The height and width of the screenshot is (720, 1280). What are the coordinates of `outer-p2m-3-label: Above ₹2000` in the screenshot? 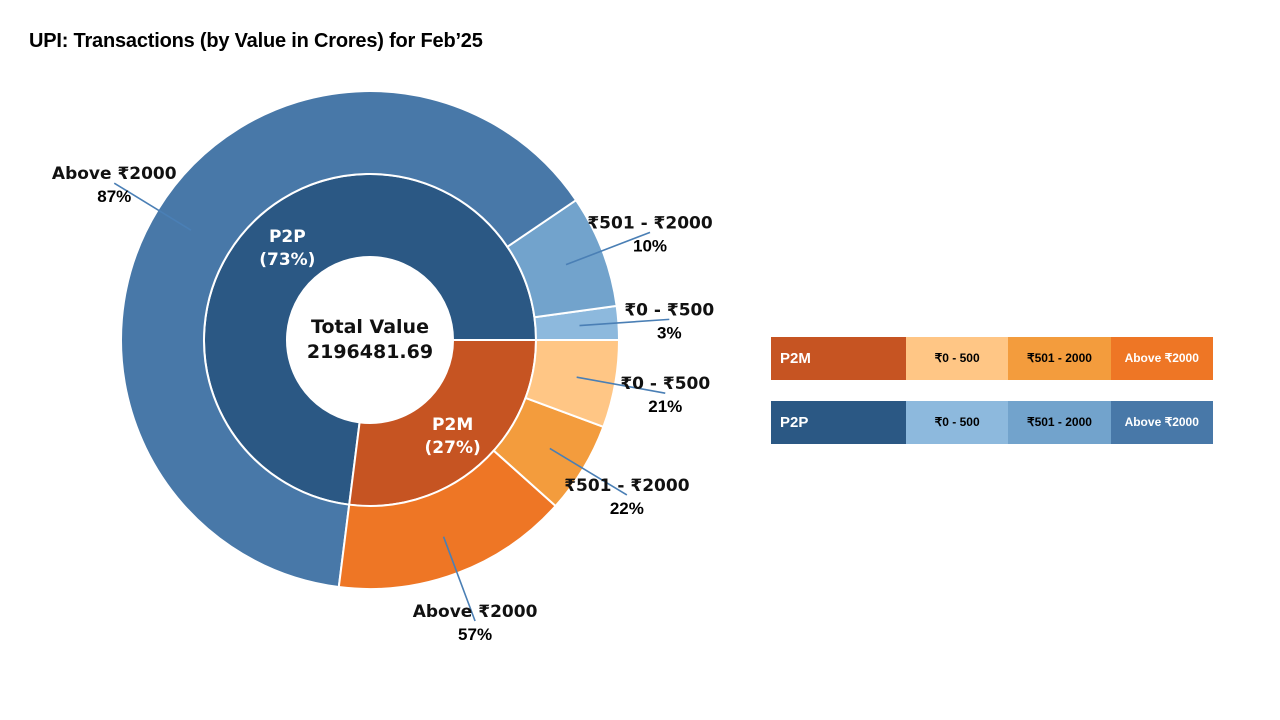 It's located at (475, 612).